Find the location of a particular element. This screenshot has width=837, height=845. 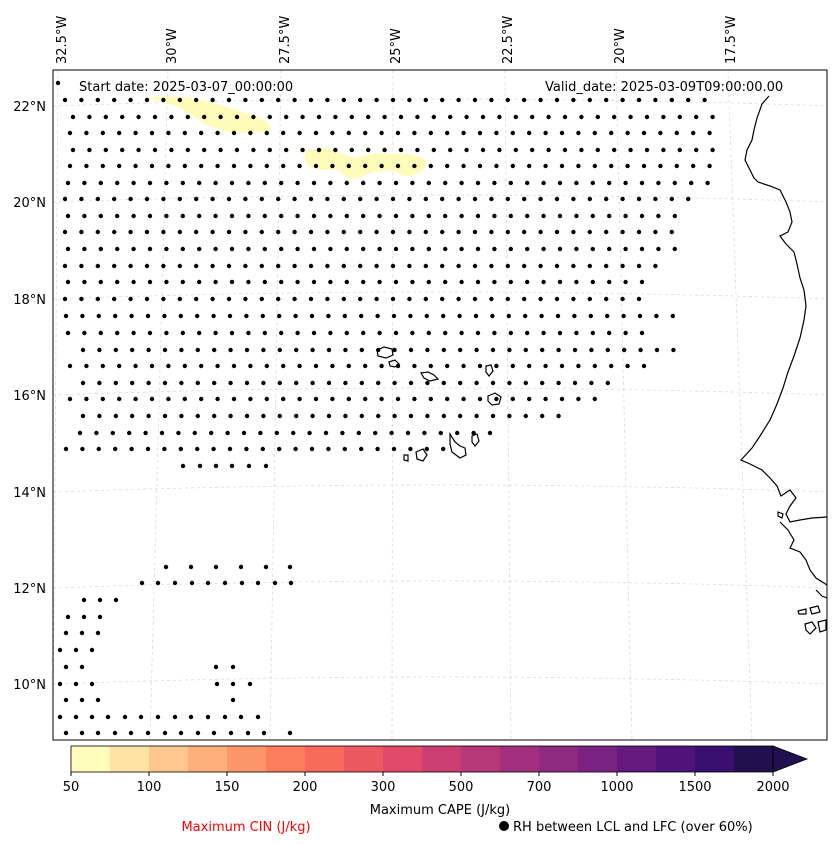

lon-label-32-5w: 32.5°W is located at coordinates (62, 40).